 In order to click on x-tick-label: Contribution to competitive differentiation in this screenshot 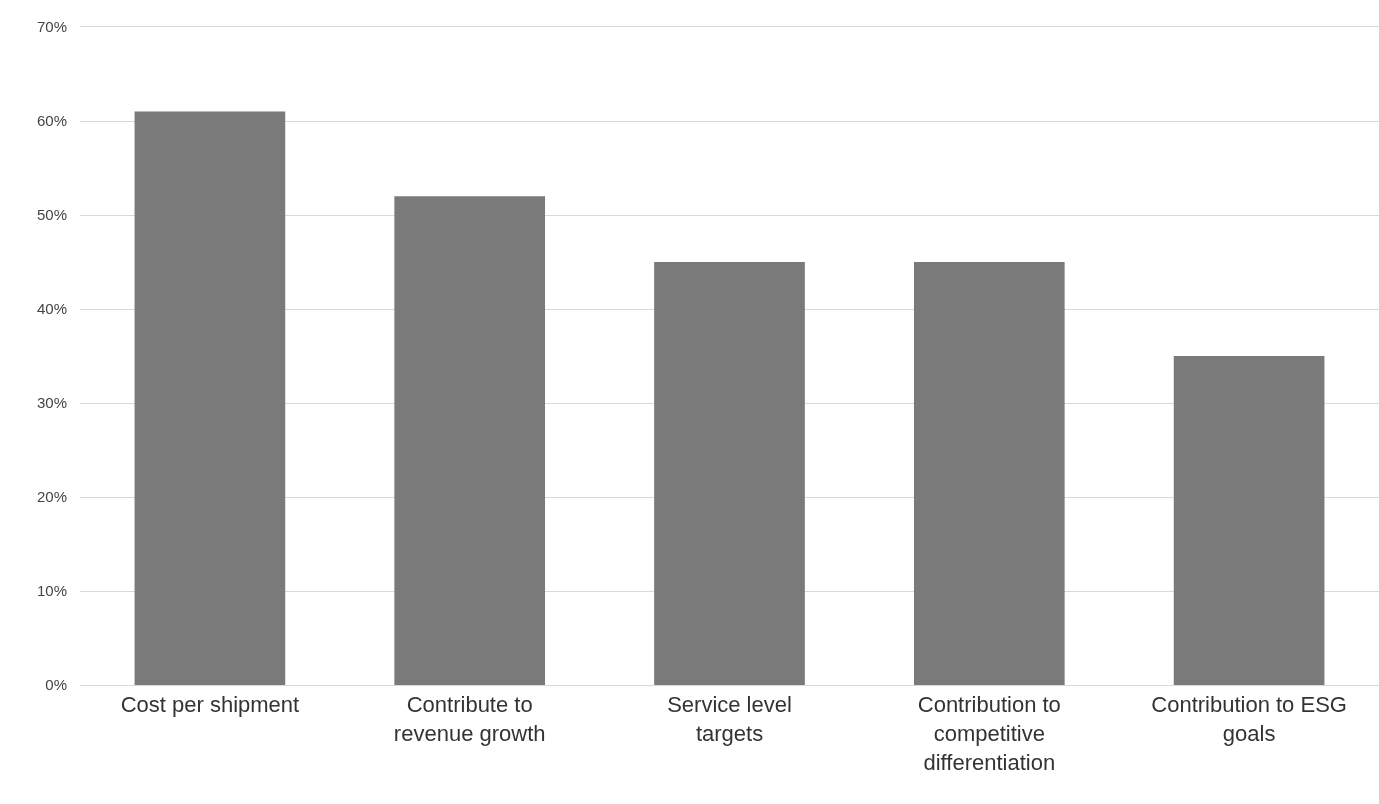, I will do `click(989, 733)`.